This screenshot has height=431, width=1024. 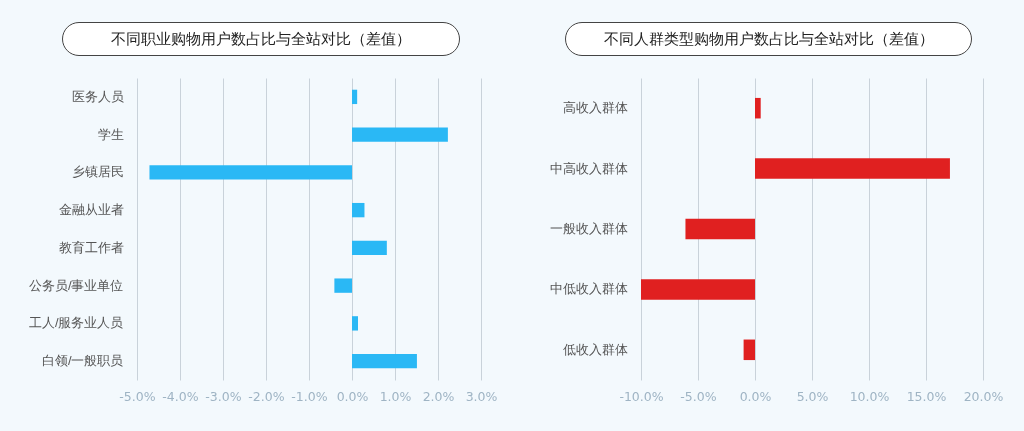 I want to click on x-tick-label: 2.0%, so click(x=438, y=396).